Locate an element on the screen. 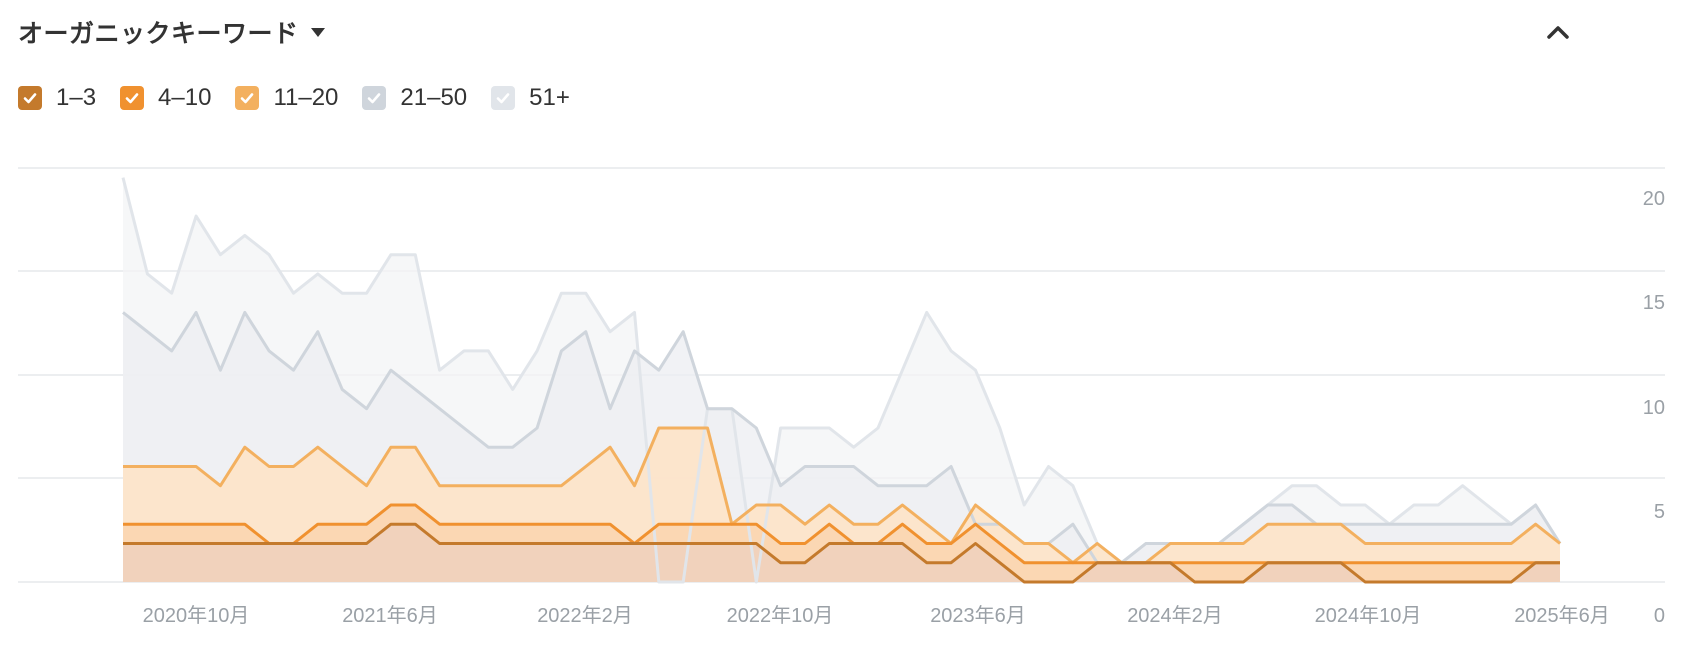  legend-label: 21–50 is located at coordinates (434, 97).